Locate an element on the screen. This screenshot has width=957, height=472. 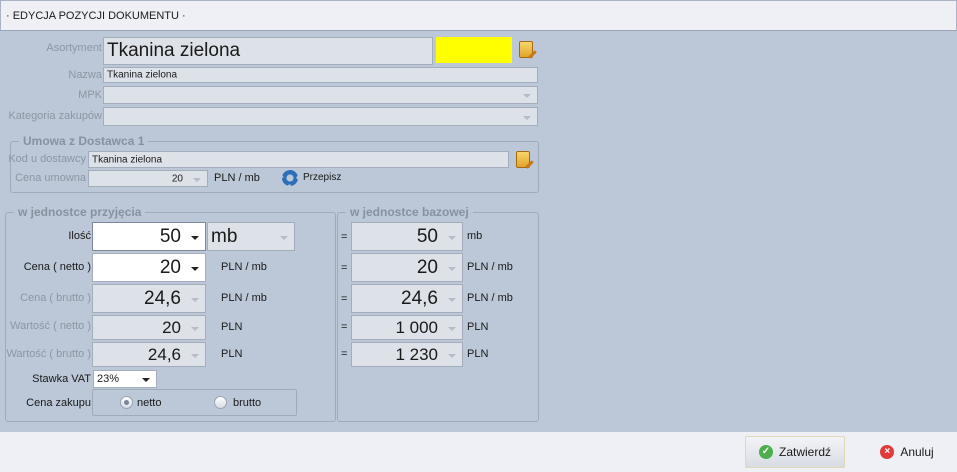
baz-cena-brutto-field: 24,6 is located at coordinates (407, 298).